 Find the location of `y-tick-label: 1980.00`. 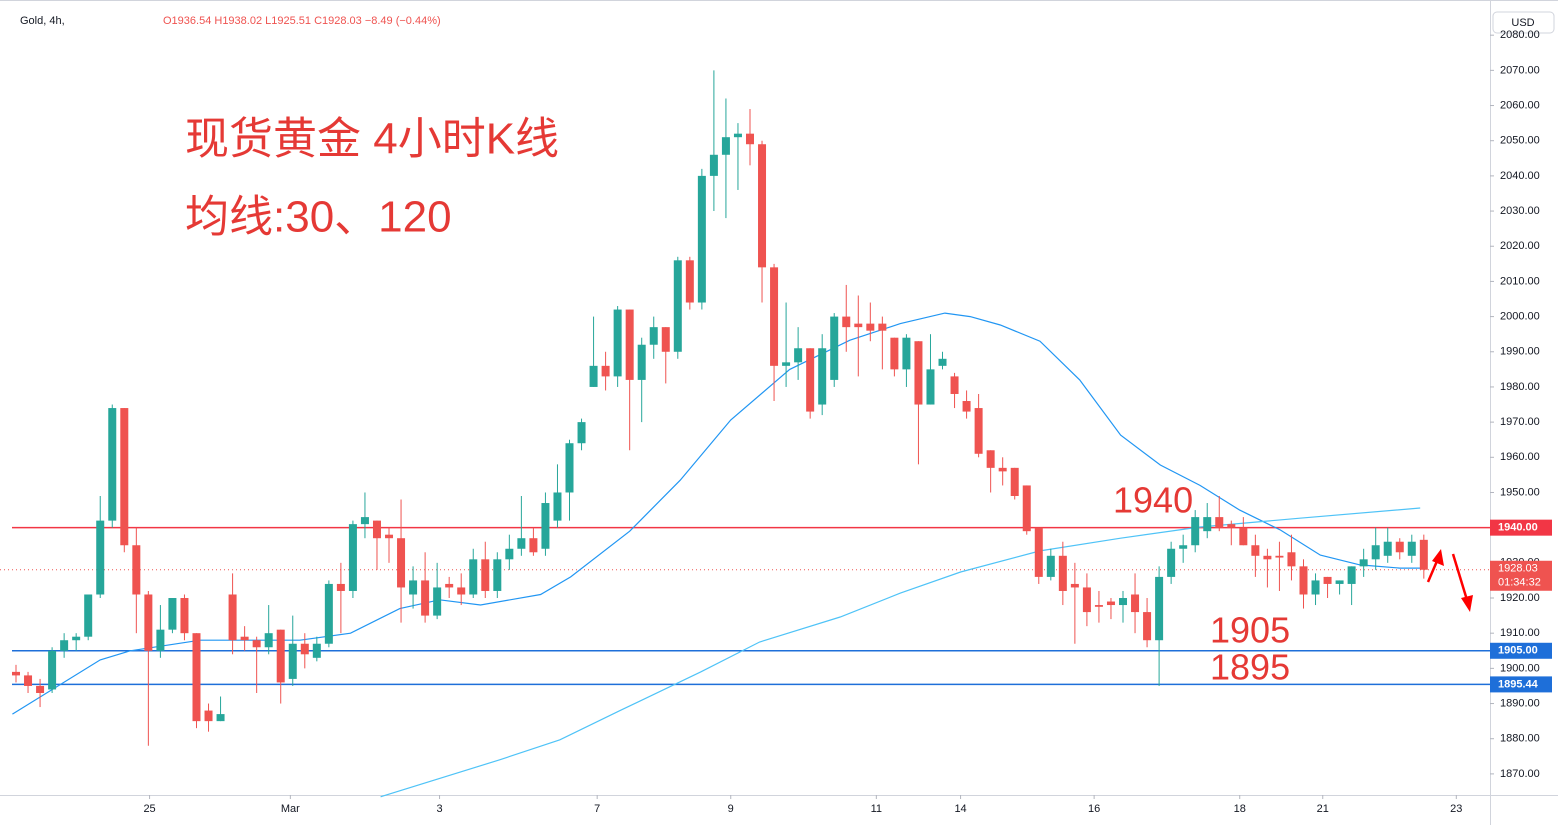

y-tick-label: 1980.00 is located at coordinates (1520, 387).